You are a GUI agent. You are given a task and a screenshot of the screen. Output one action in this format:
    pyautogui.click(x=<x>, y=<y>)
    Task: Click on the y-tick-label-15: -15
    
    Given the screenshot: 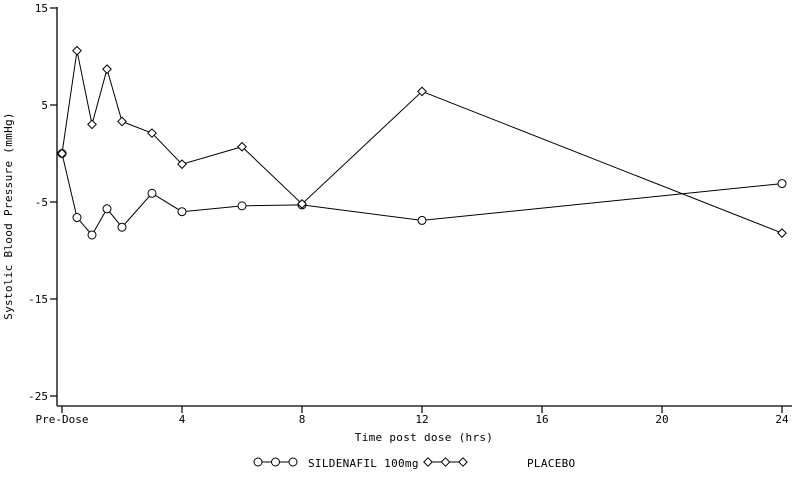 What is the action you would take?
    pyautogui.click(x=38, y=299)
    